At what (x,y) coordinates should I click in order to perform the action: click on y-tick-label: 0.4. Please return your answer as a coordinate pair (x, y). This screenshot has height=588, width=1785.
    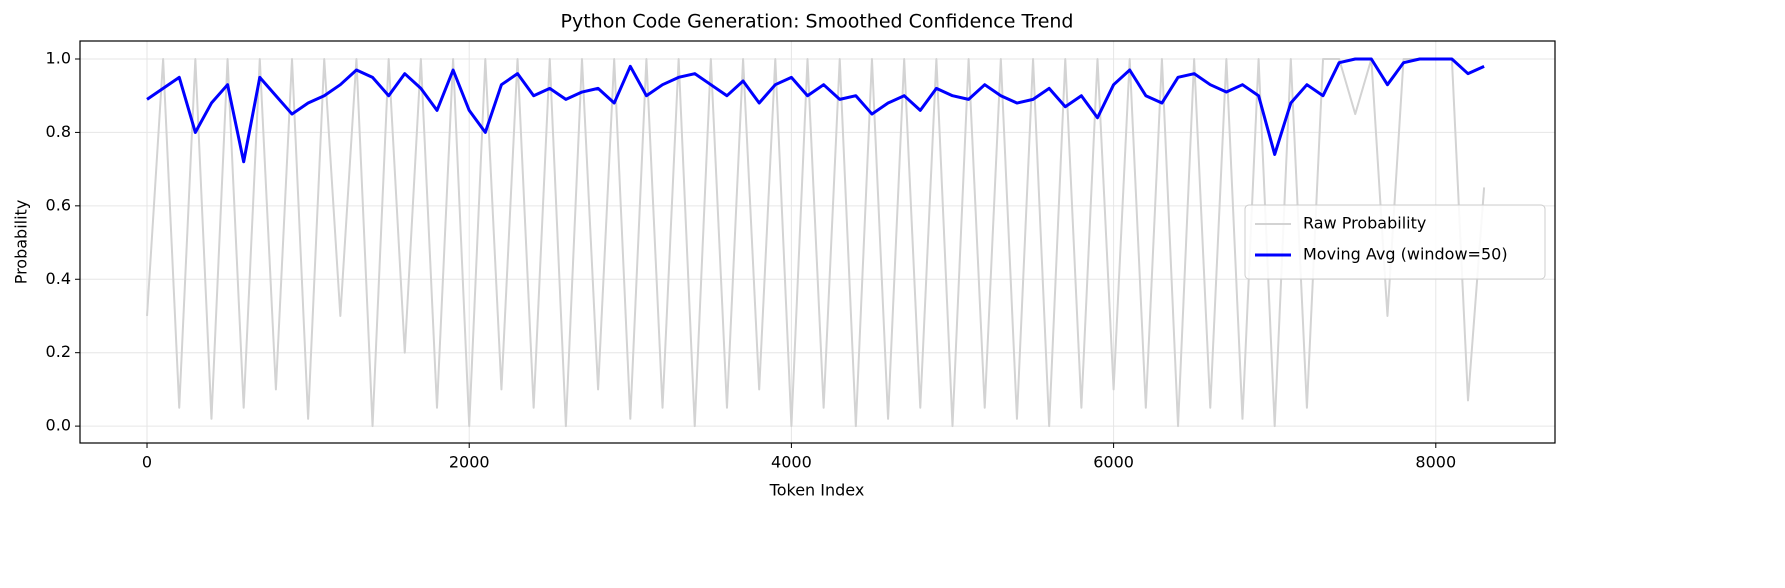
    Looking at the image, I should click on (58, 278).